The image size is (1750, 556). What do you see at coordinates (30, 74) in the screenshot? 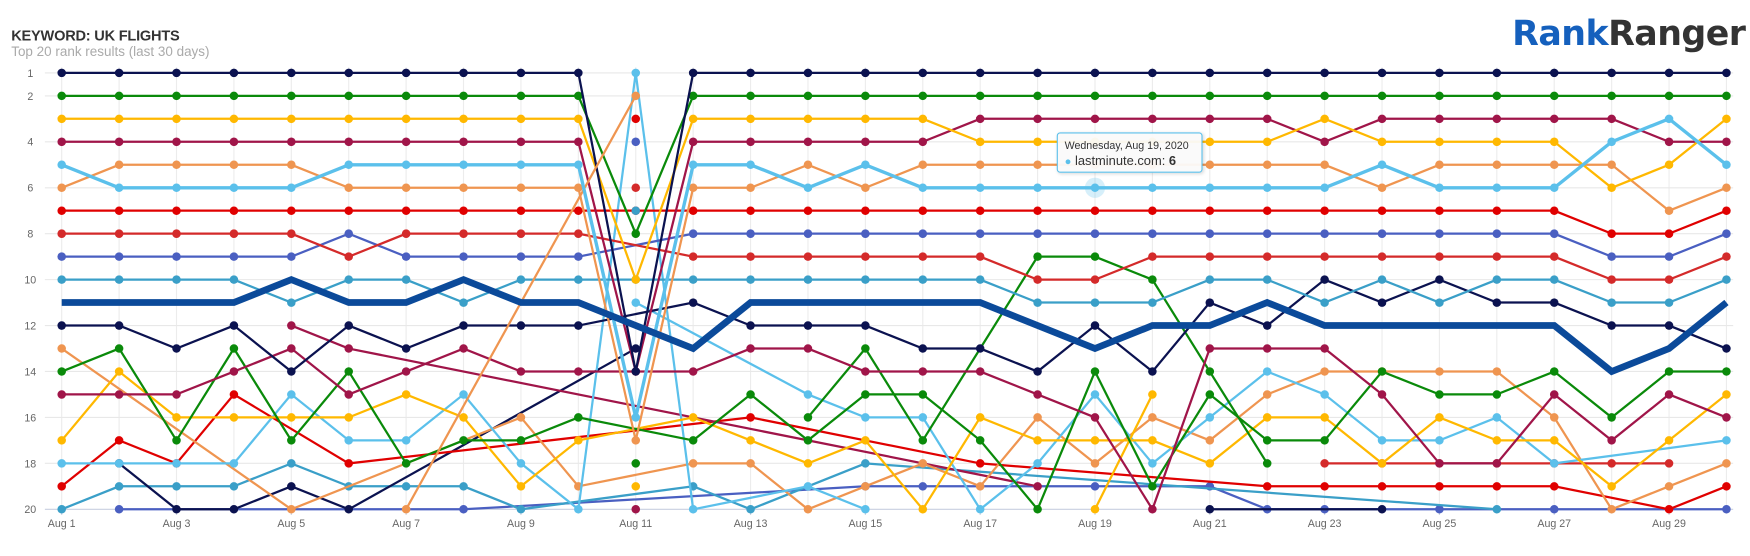
I see `y-tick-label: 1` at bounding box center [30, 74].